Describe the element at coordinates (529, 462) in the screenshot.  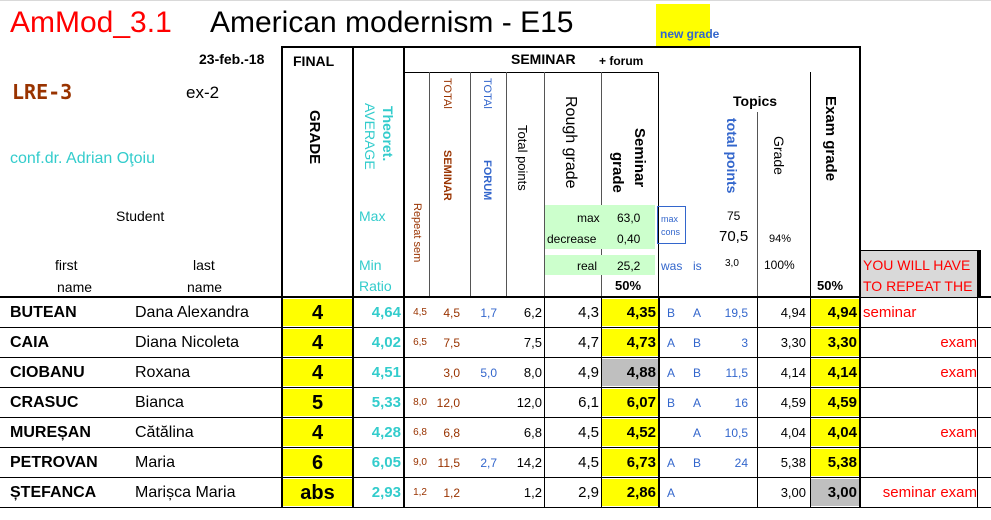
I see `total-points-value: 14,2` at that location.